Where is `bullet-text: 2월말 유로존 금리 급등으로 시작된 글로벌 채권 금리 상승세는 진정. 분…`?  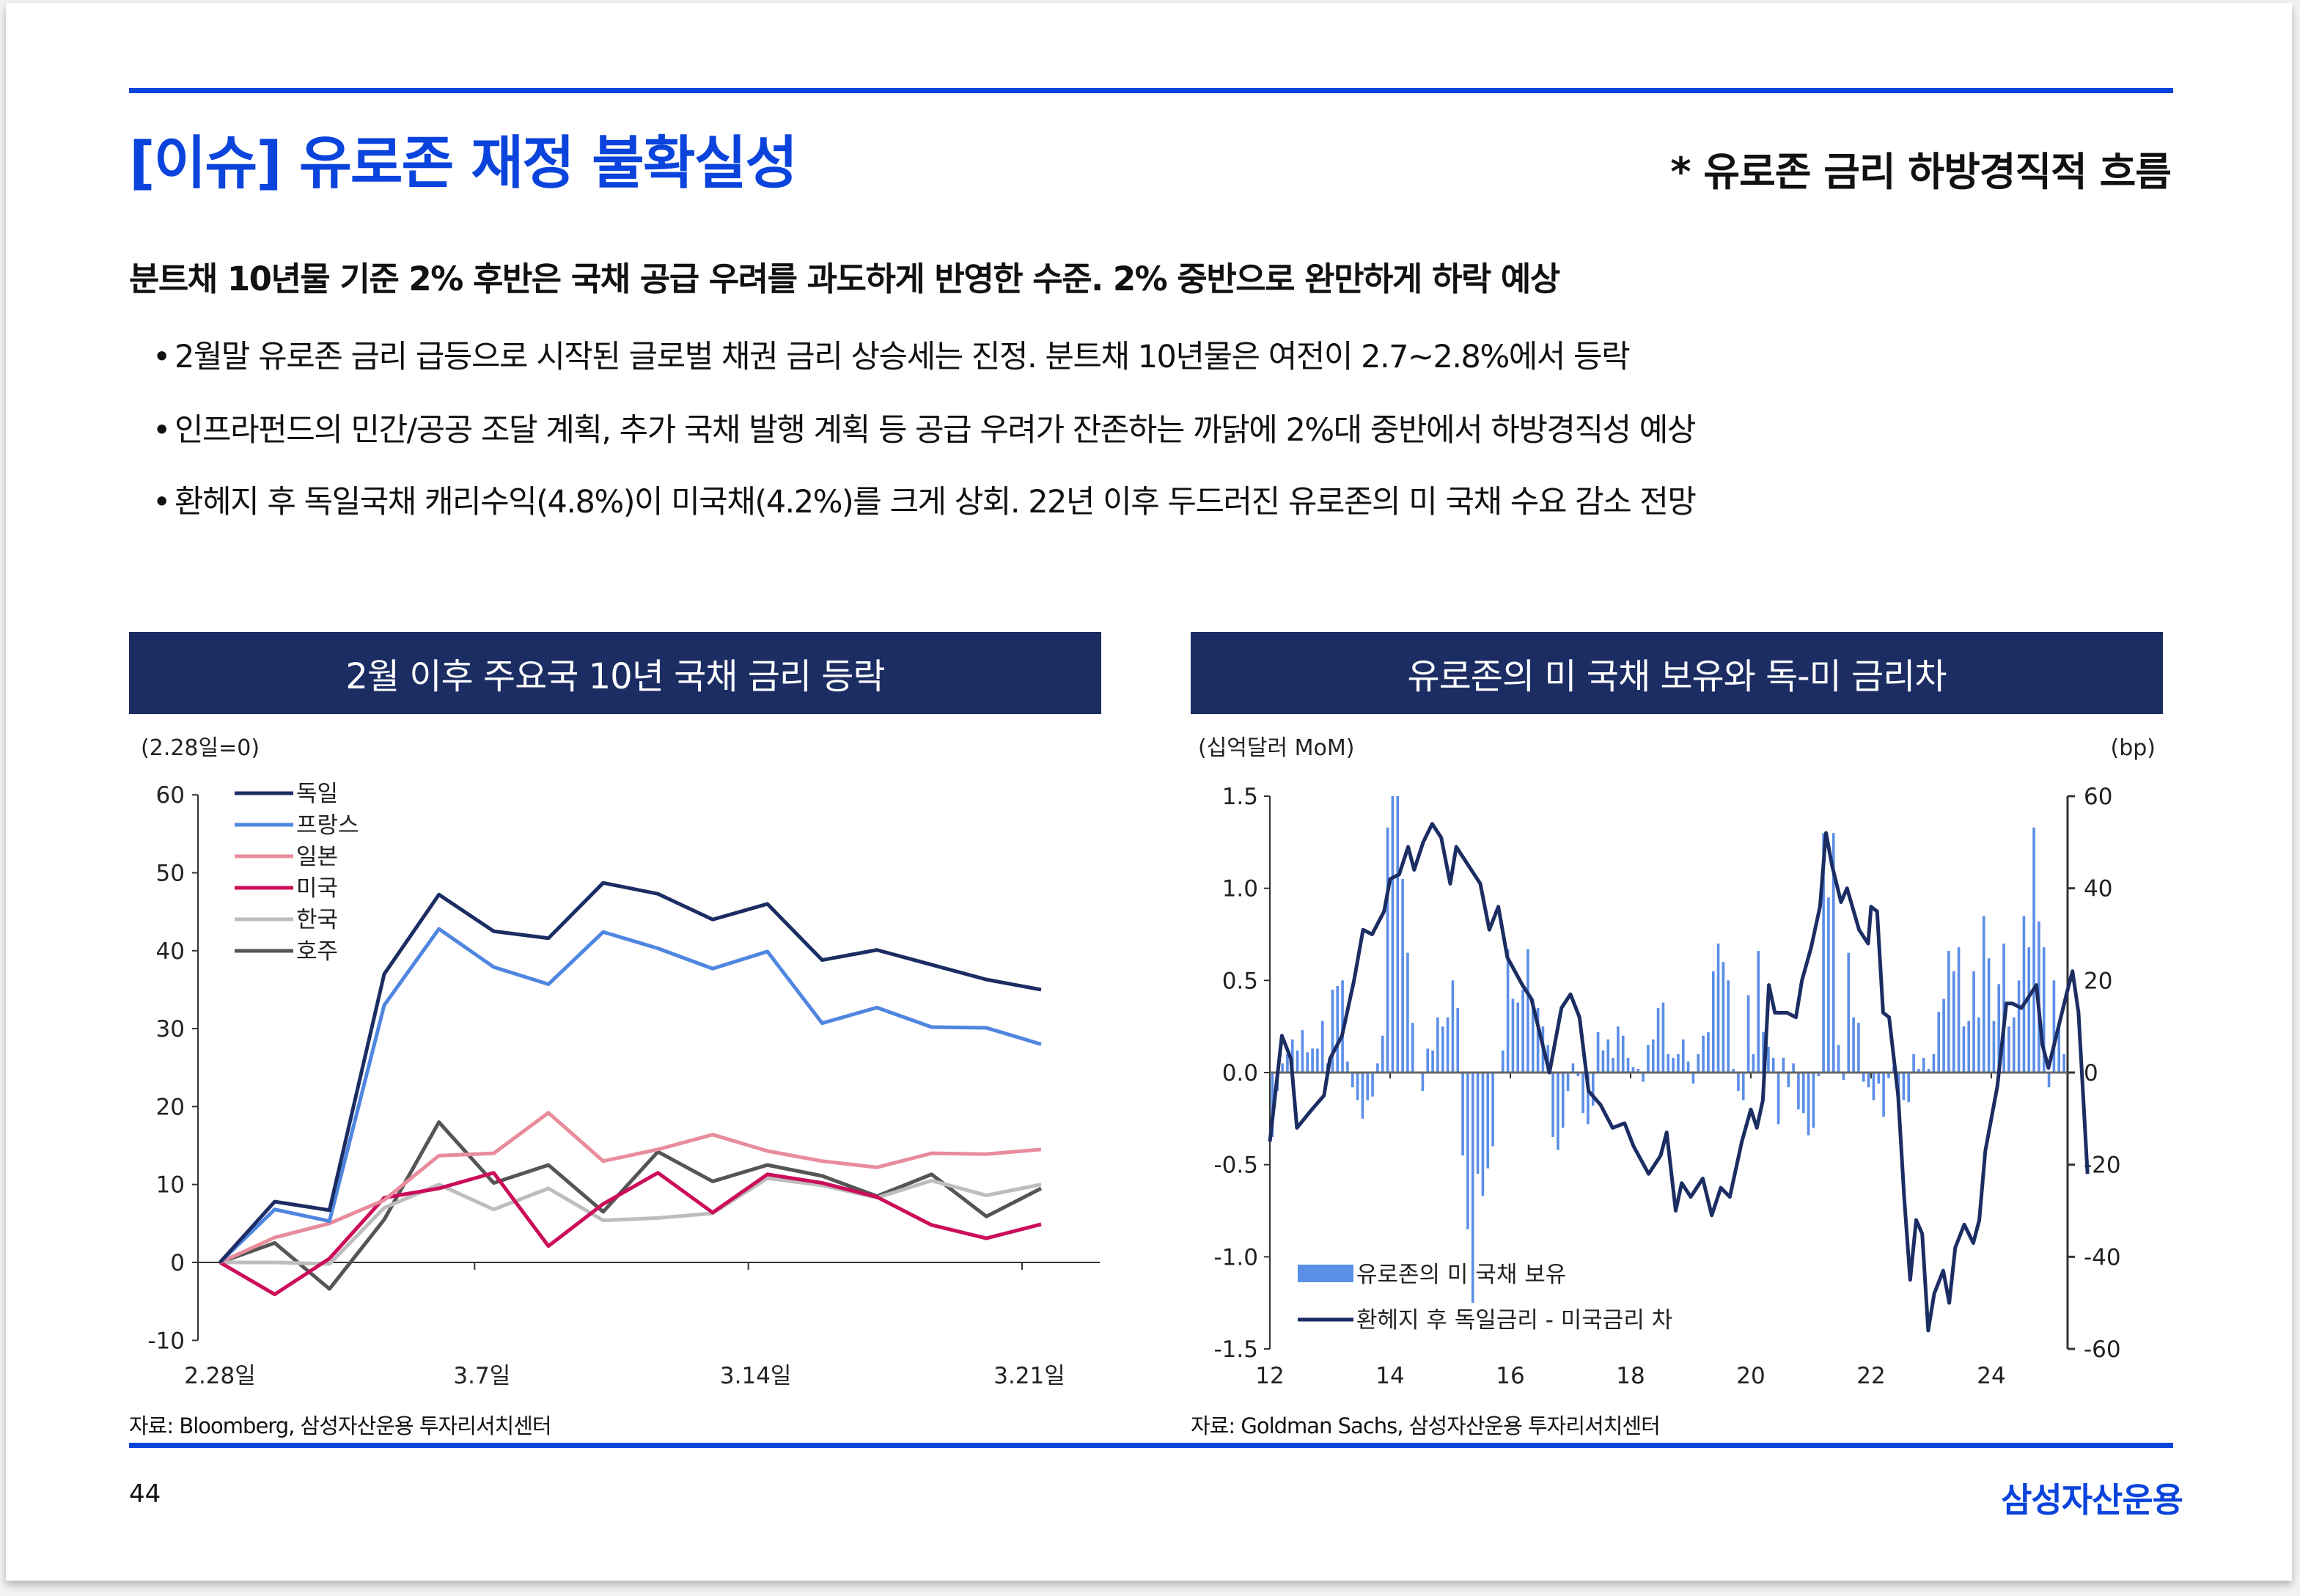
bullet-text: 2월말 유로존 금리 급등으로 시작된 글로벌 채권 금리 상승세는 진정. 분… is located at coordinates (902, 357).